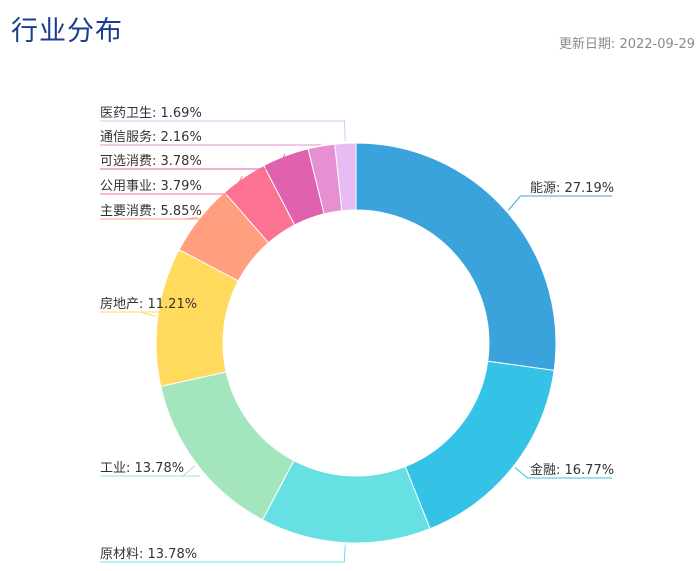 The width and height of the screenshot is (700, 571). I want to click on slice-label-4: 工业: 13.78%, so click(142, 468).